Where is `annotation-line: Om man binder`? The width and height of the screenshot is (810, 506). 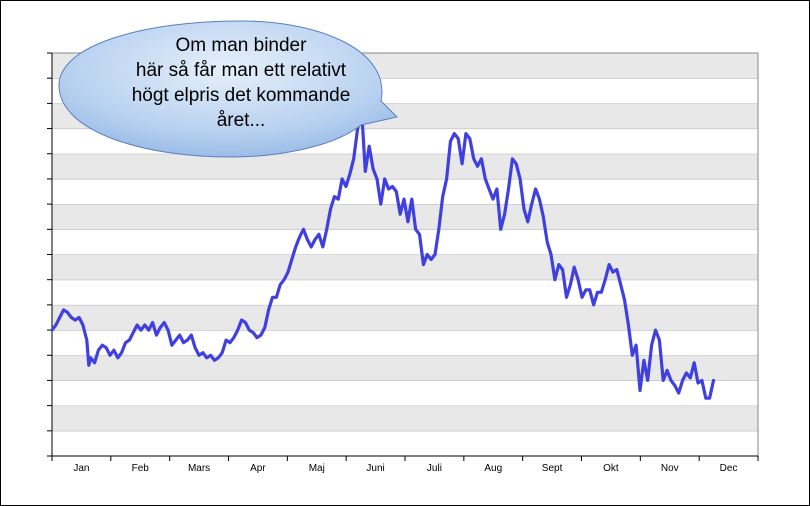 annotation-line: Om man binder is located at coordinates (241, 45).